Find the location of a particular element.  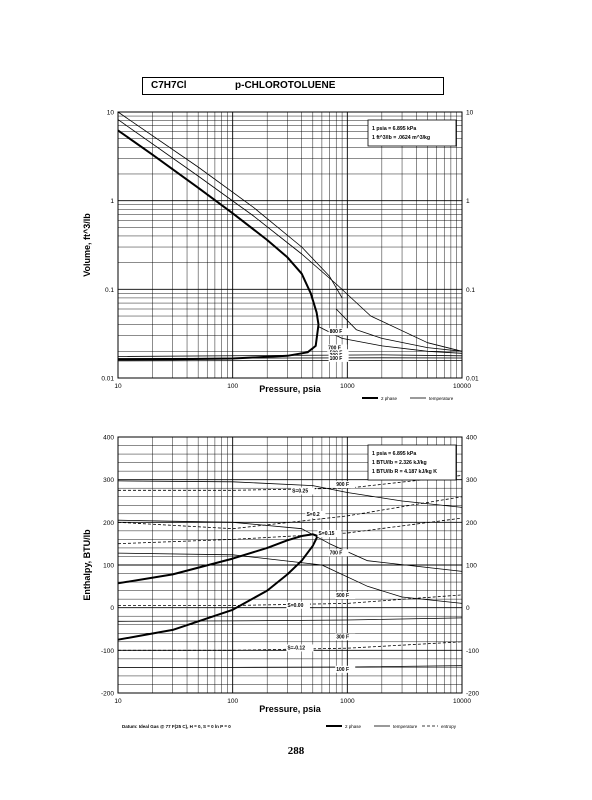

y-tick-label: 10 is located at coordinates (111, 113).